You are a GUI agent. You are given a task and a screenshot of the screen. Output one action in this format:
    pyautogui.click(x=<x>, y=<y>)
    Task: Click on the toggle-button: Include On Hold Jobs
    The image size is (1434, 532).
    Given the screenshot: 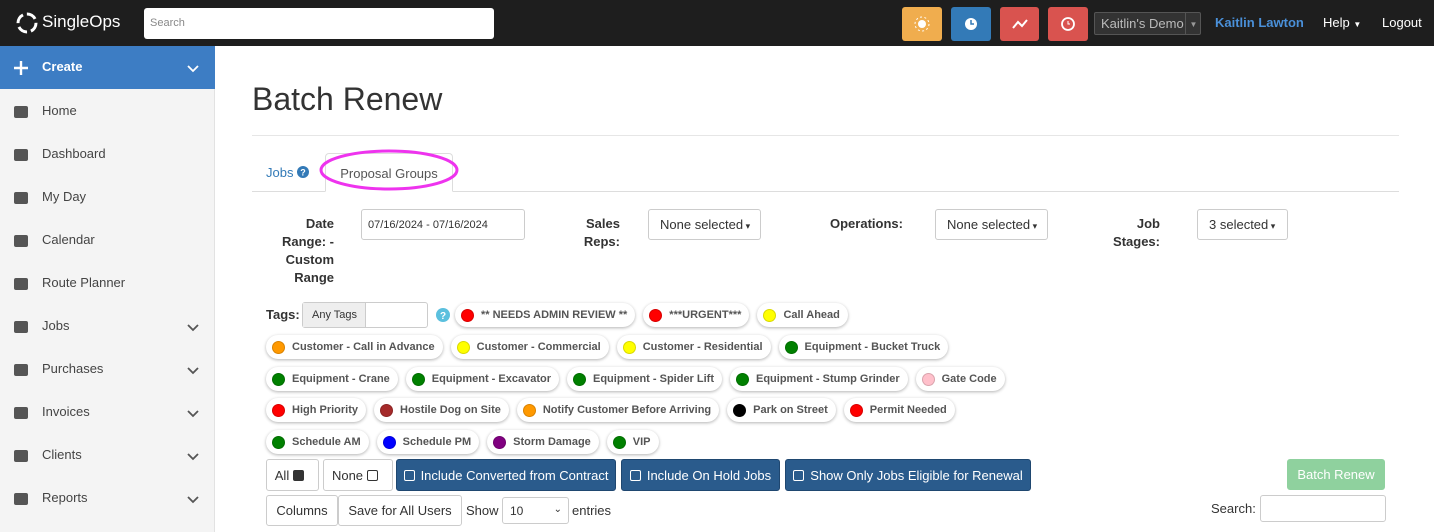 What is the action you would take?
    pyautogui.click(x=700, y=475)
    